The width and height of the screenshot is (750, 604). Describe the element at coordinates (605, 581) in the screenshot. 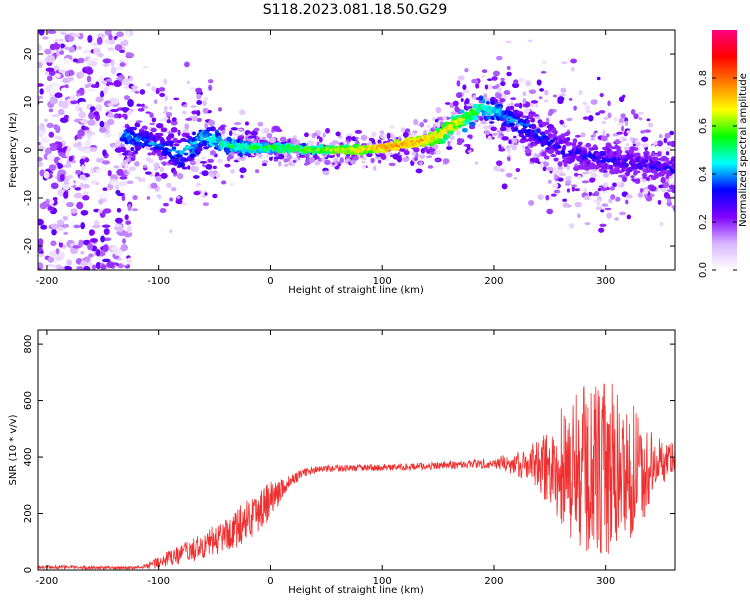

I see `x-tick-label: 300` at that location.